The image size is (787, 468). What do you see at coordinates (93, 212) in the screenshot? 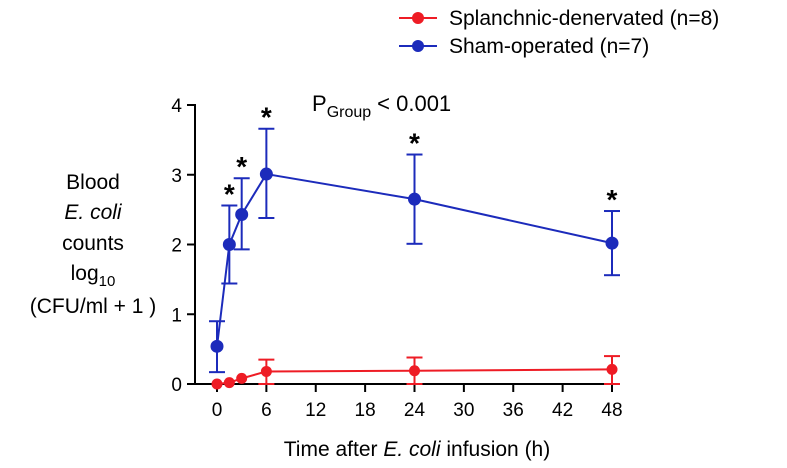
I see `y-label-line2: E. coli` at bounding box center [93, 212].